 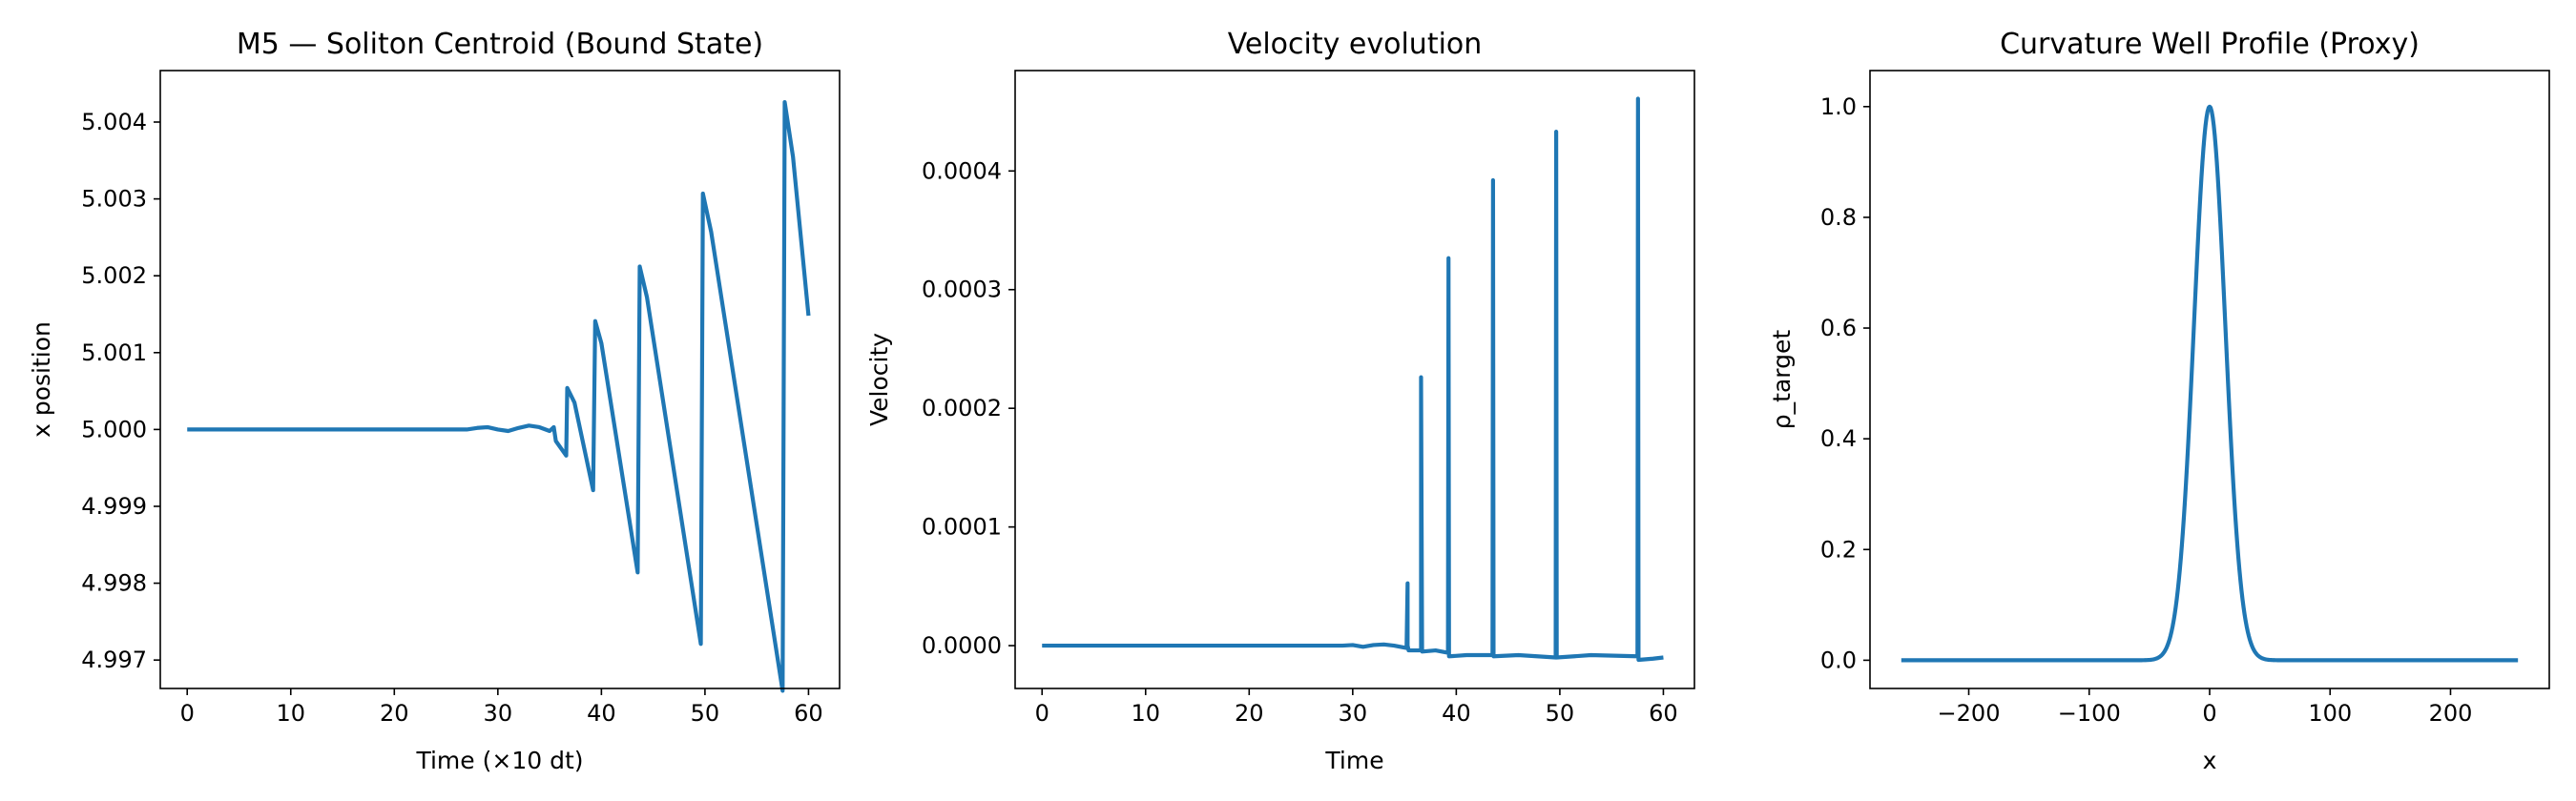 What do you see at coordinates (114, 506) in the screenshot?
I see `y-tick-label: 4.999` at bounding box center [114, 506].